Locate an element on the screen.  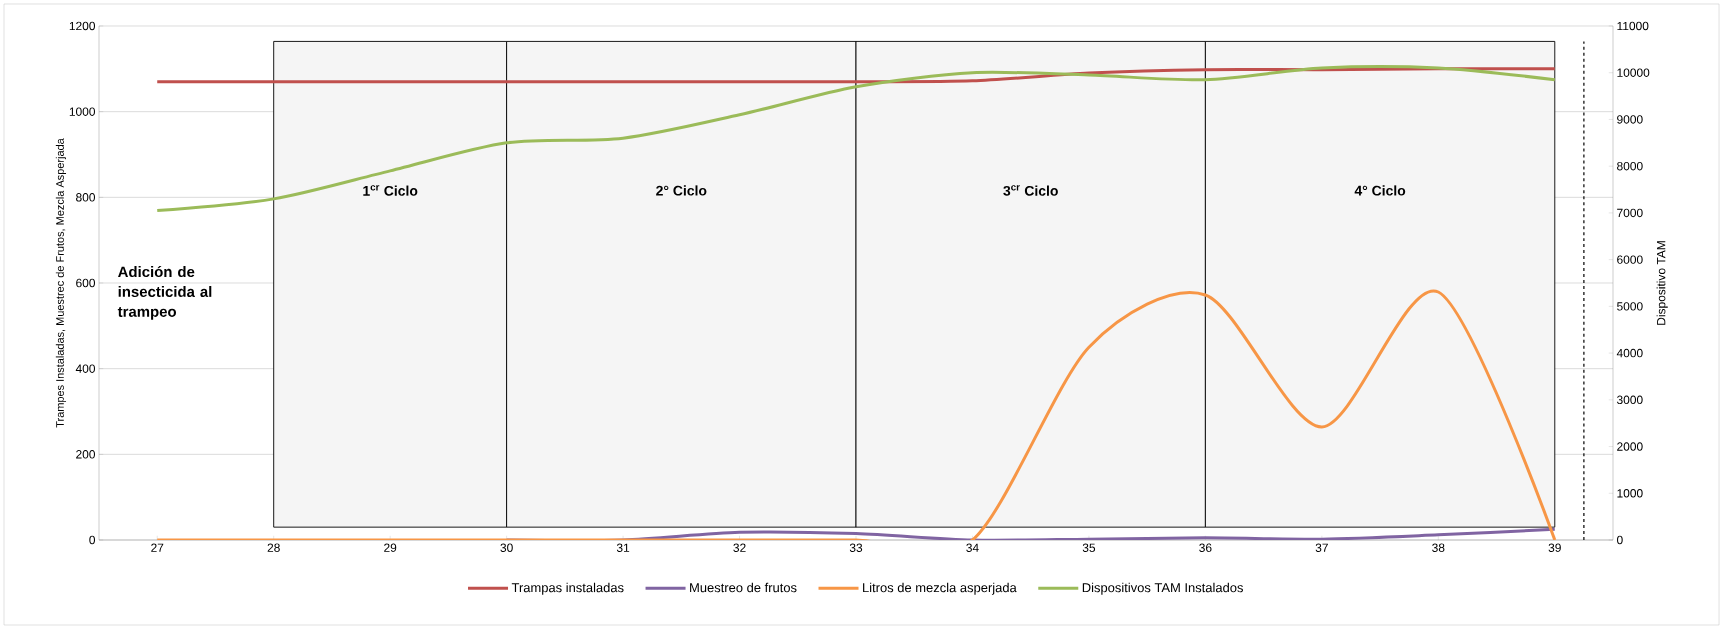
x-tick-label: 28 is located at coordinates (273, 547).